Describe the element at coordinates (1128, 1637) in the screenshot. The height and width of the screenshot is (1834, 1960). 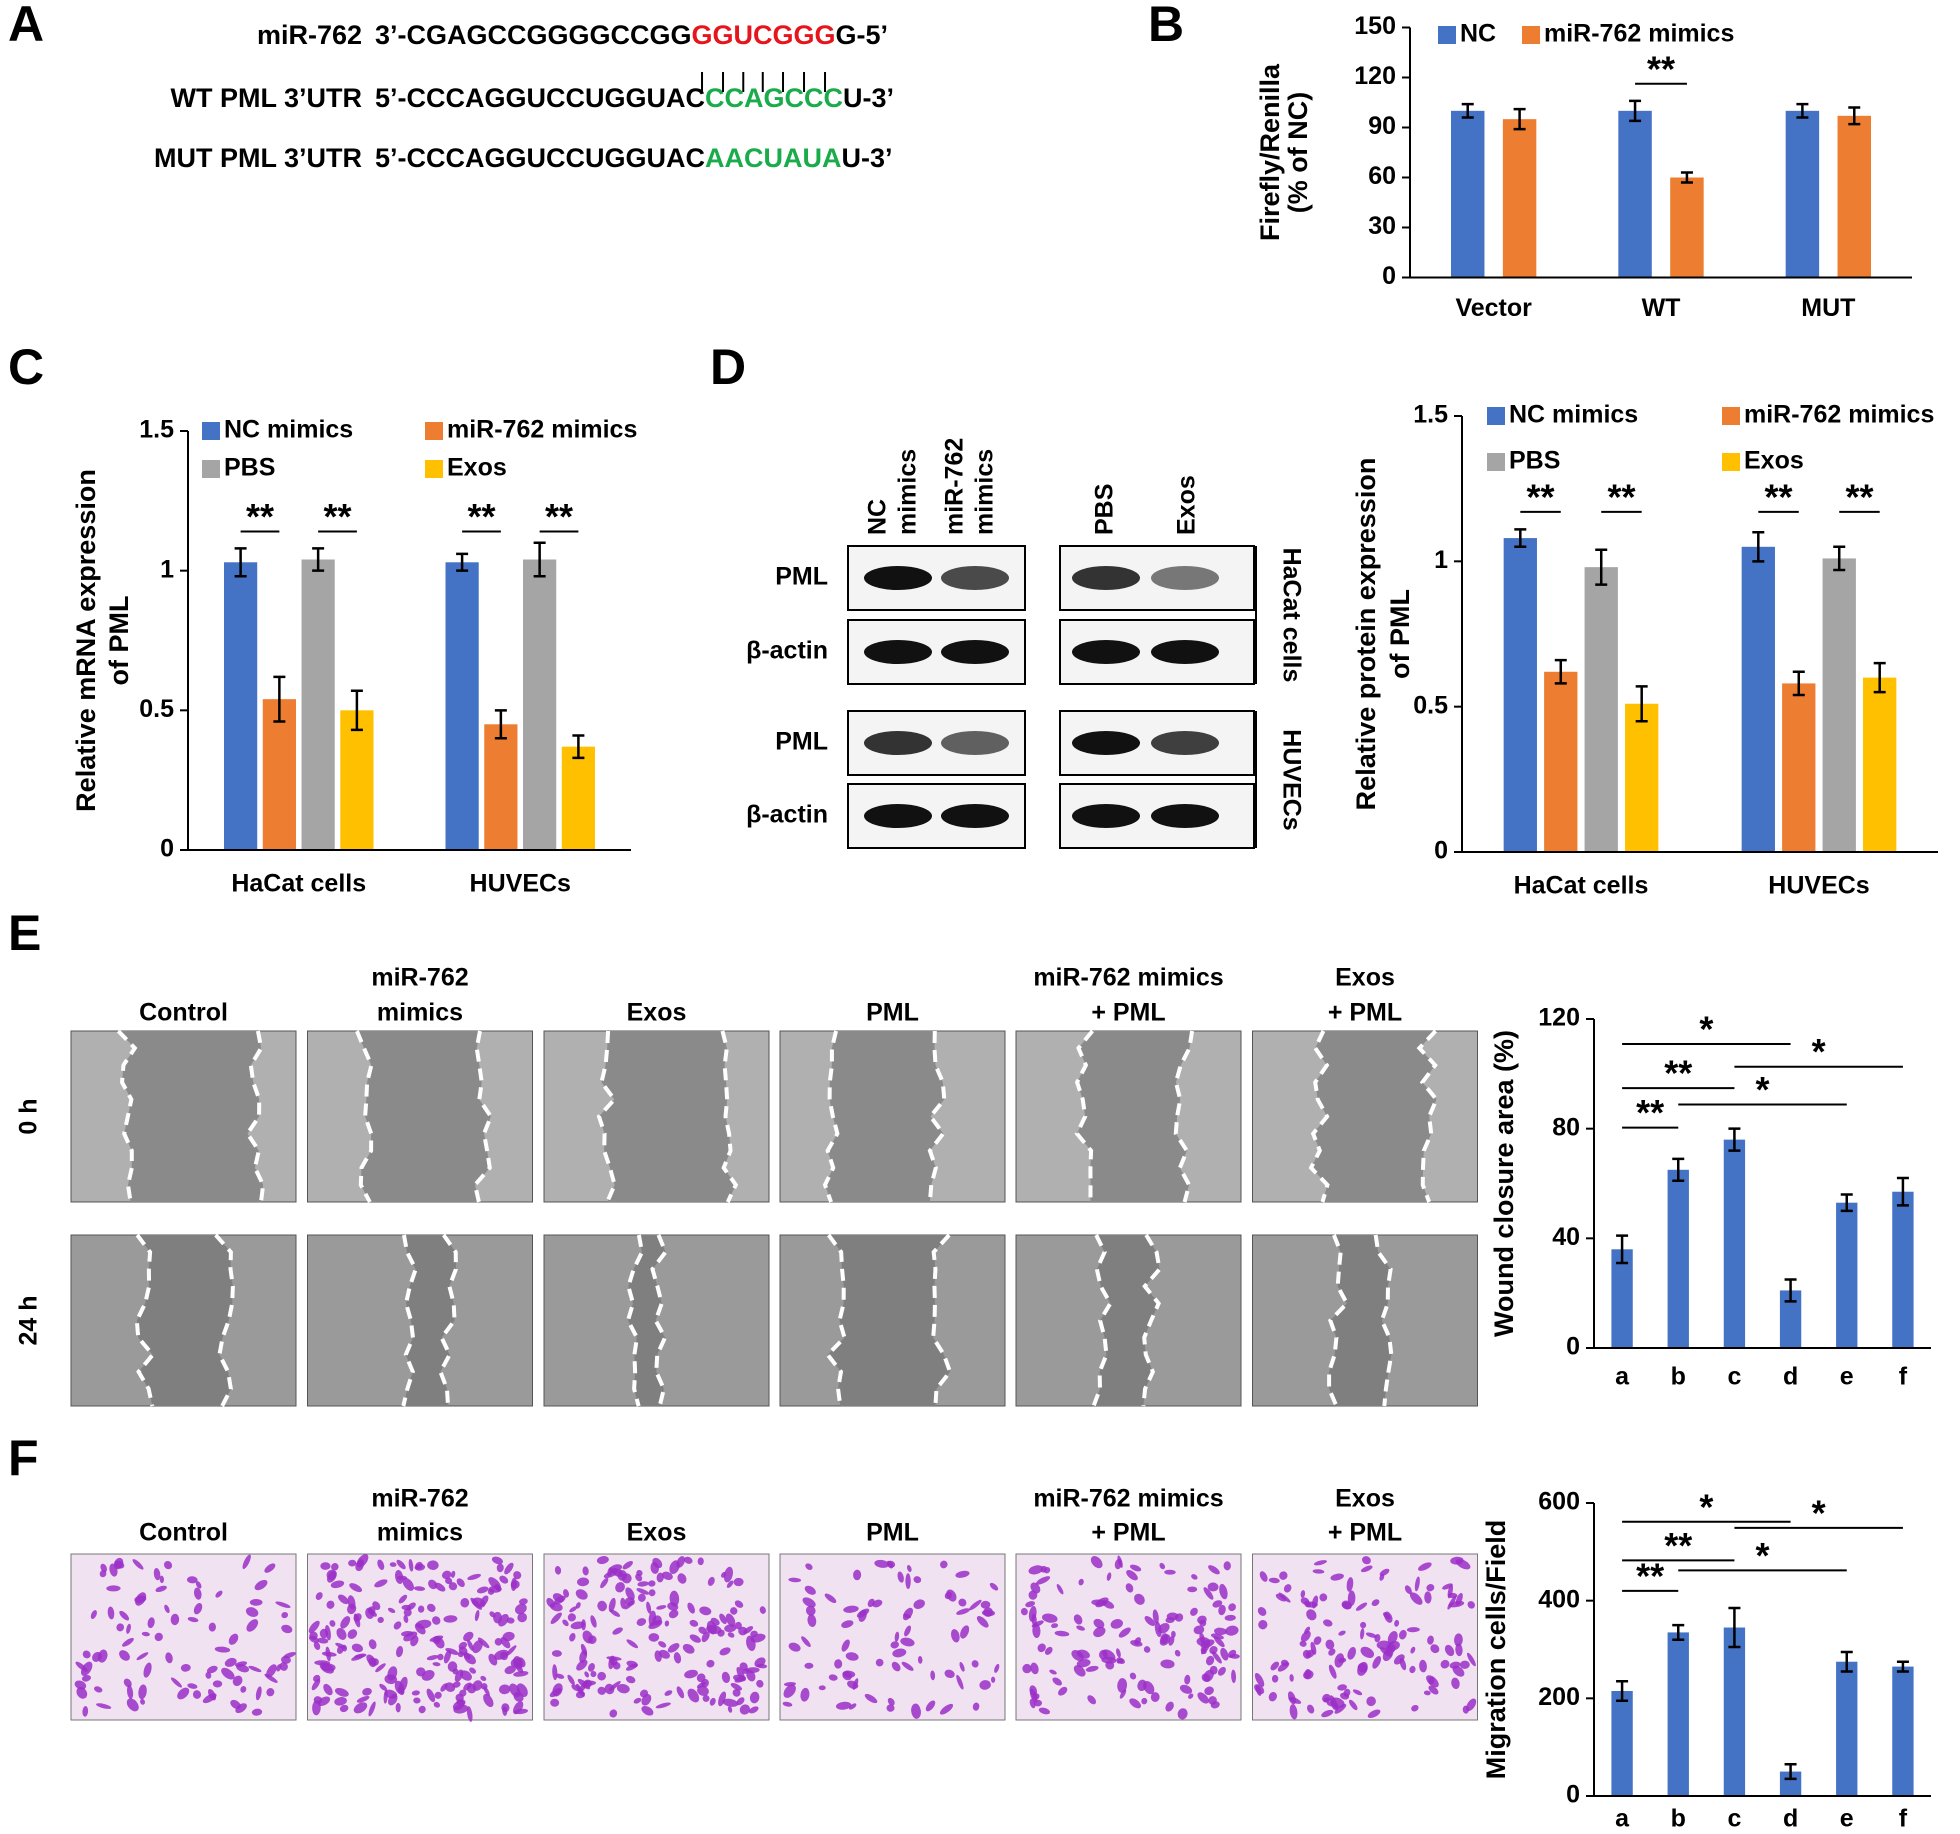
I see `transwell-image` at that location.